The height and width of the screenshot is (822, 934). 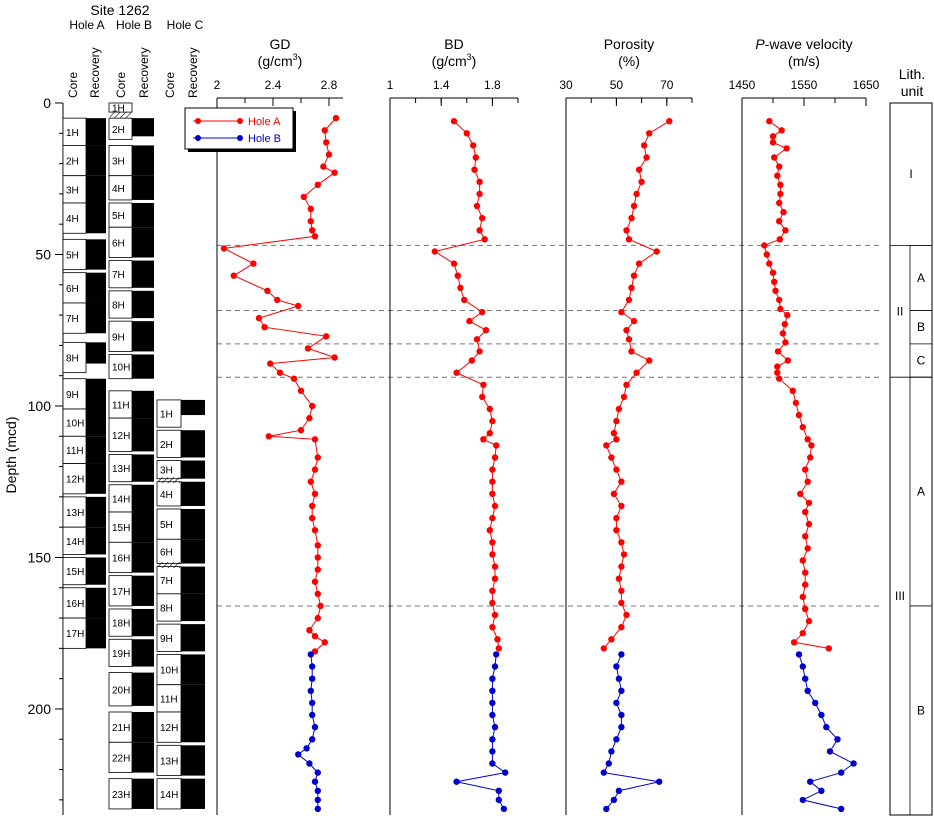 What do you see at coordinates (912, 74) in the screenshot?
I see `lith-title-line1: Lith.` at bounding box center [912, 74].